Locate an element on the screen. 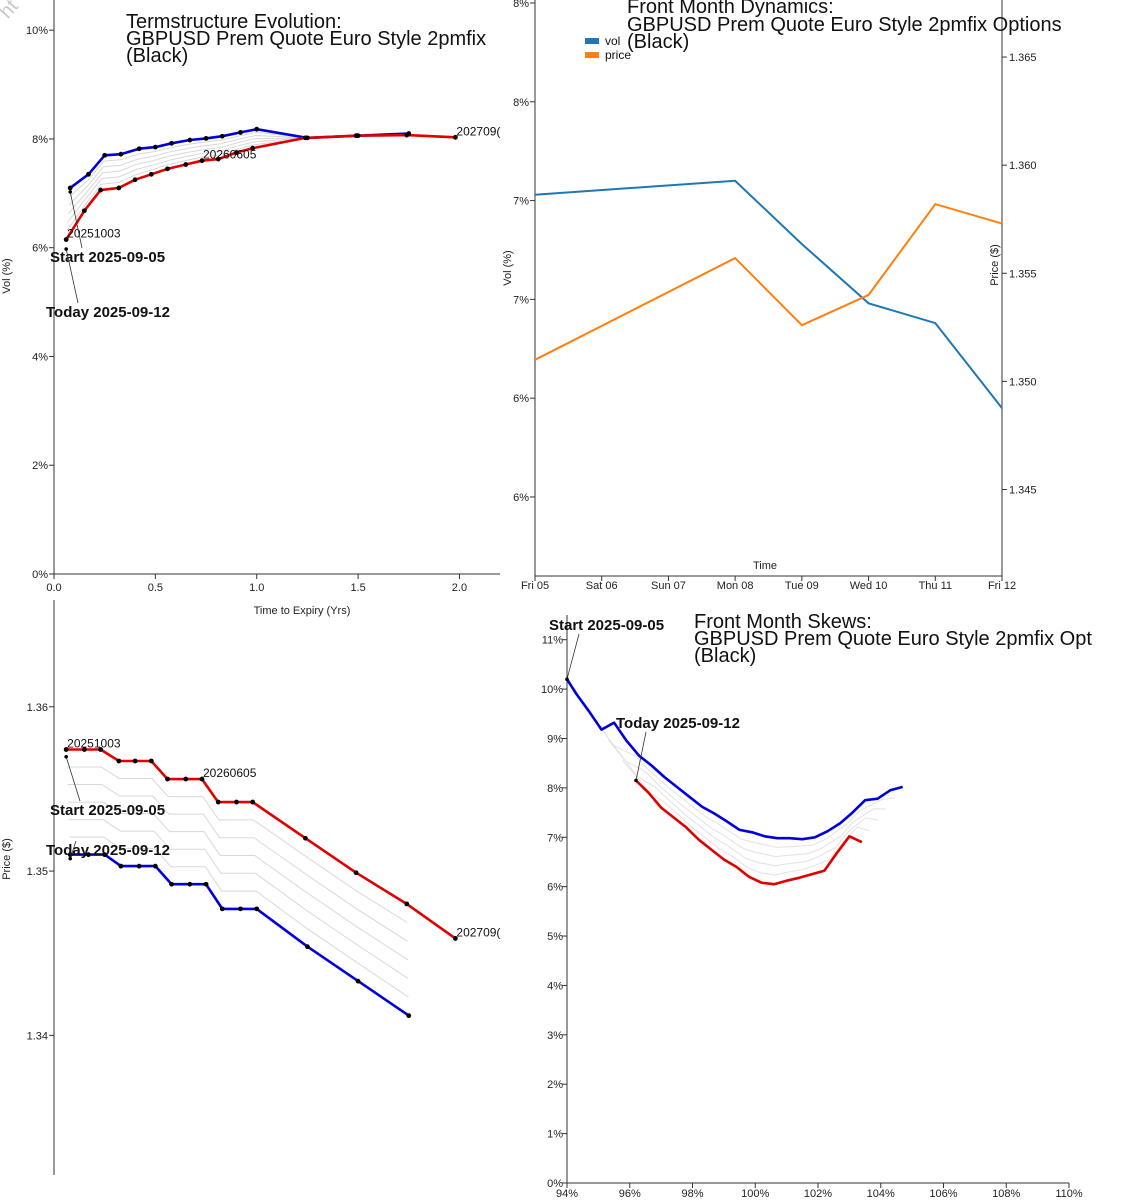 The width and height of the screenshot is (1143, 1200). dynamics-ytick-label-right: 1.355 is located at coordinates (1023, 274).